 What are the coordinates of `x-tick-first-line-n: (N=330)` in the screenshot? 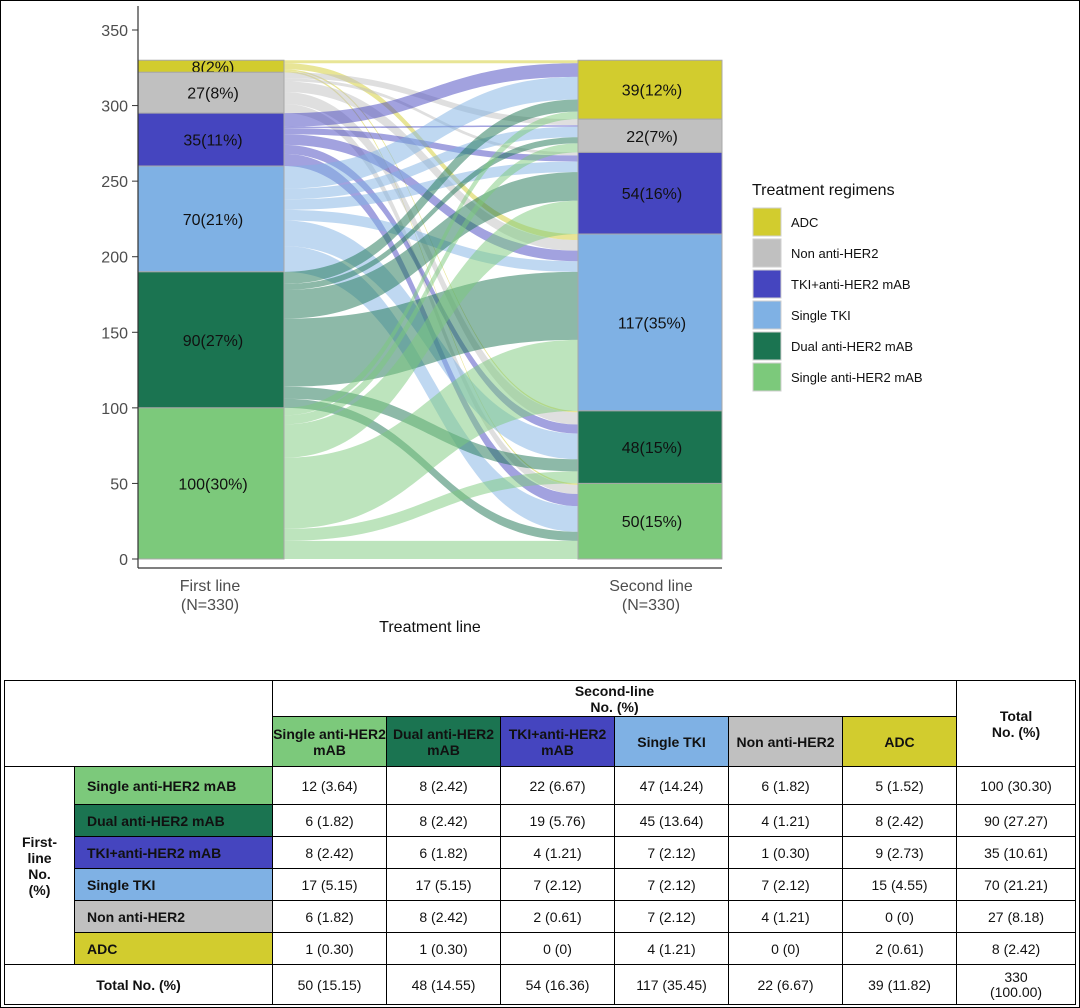 It's located at (210, 605).